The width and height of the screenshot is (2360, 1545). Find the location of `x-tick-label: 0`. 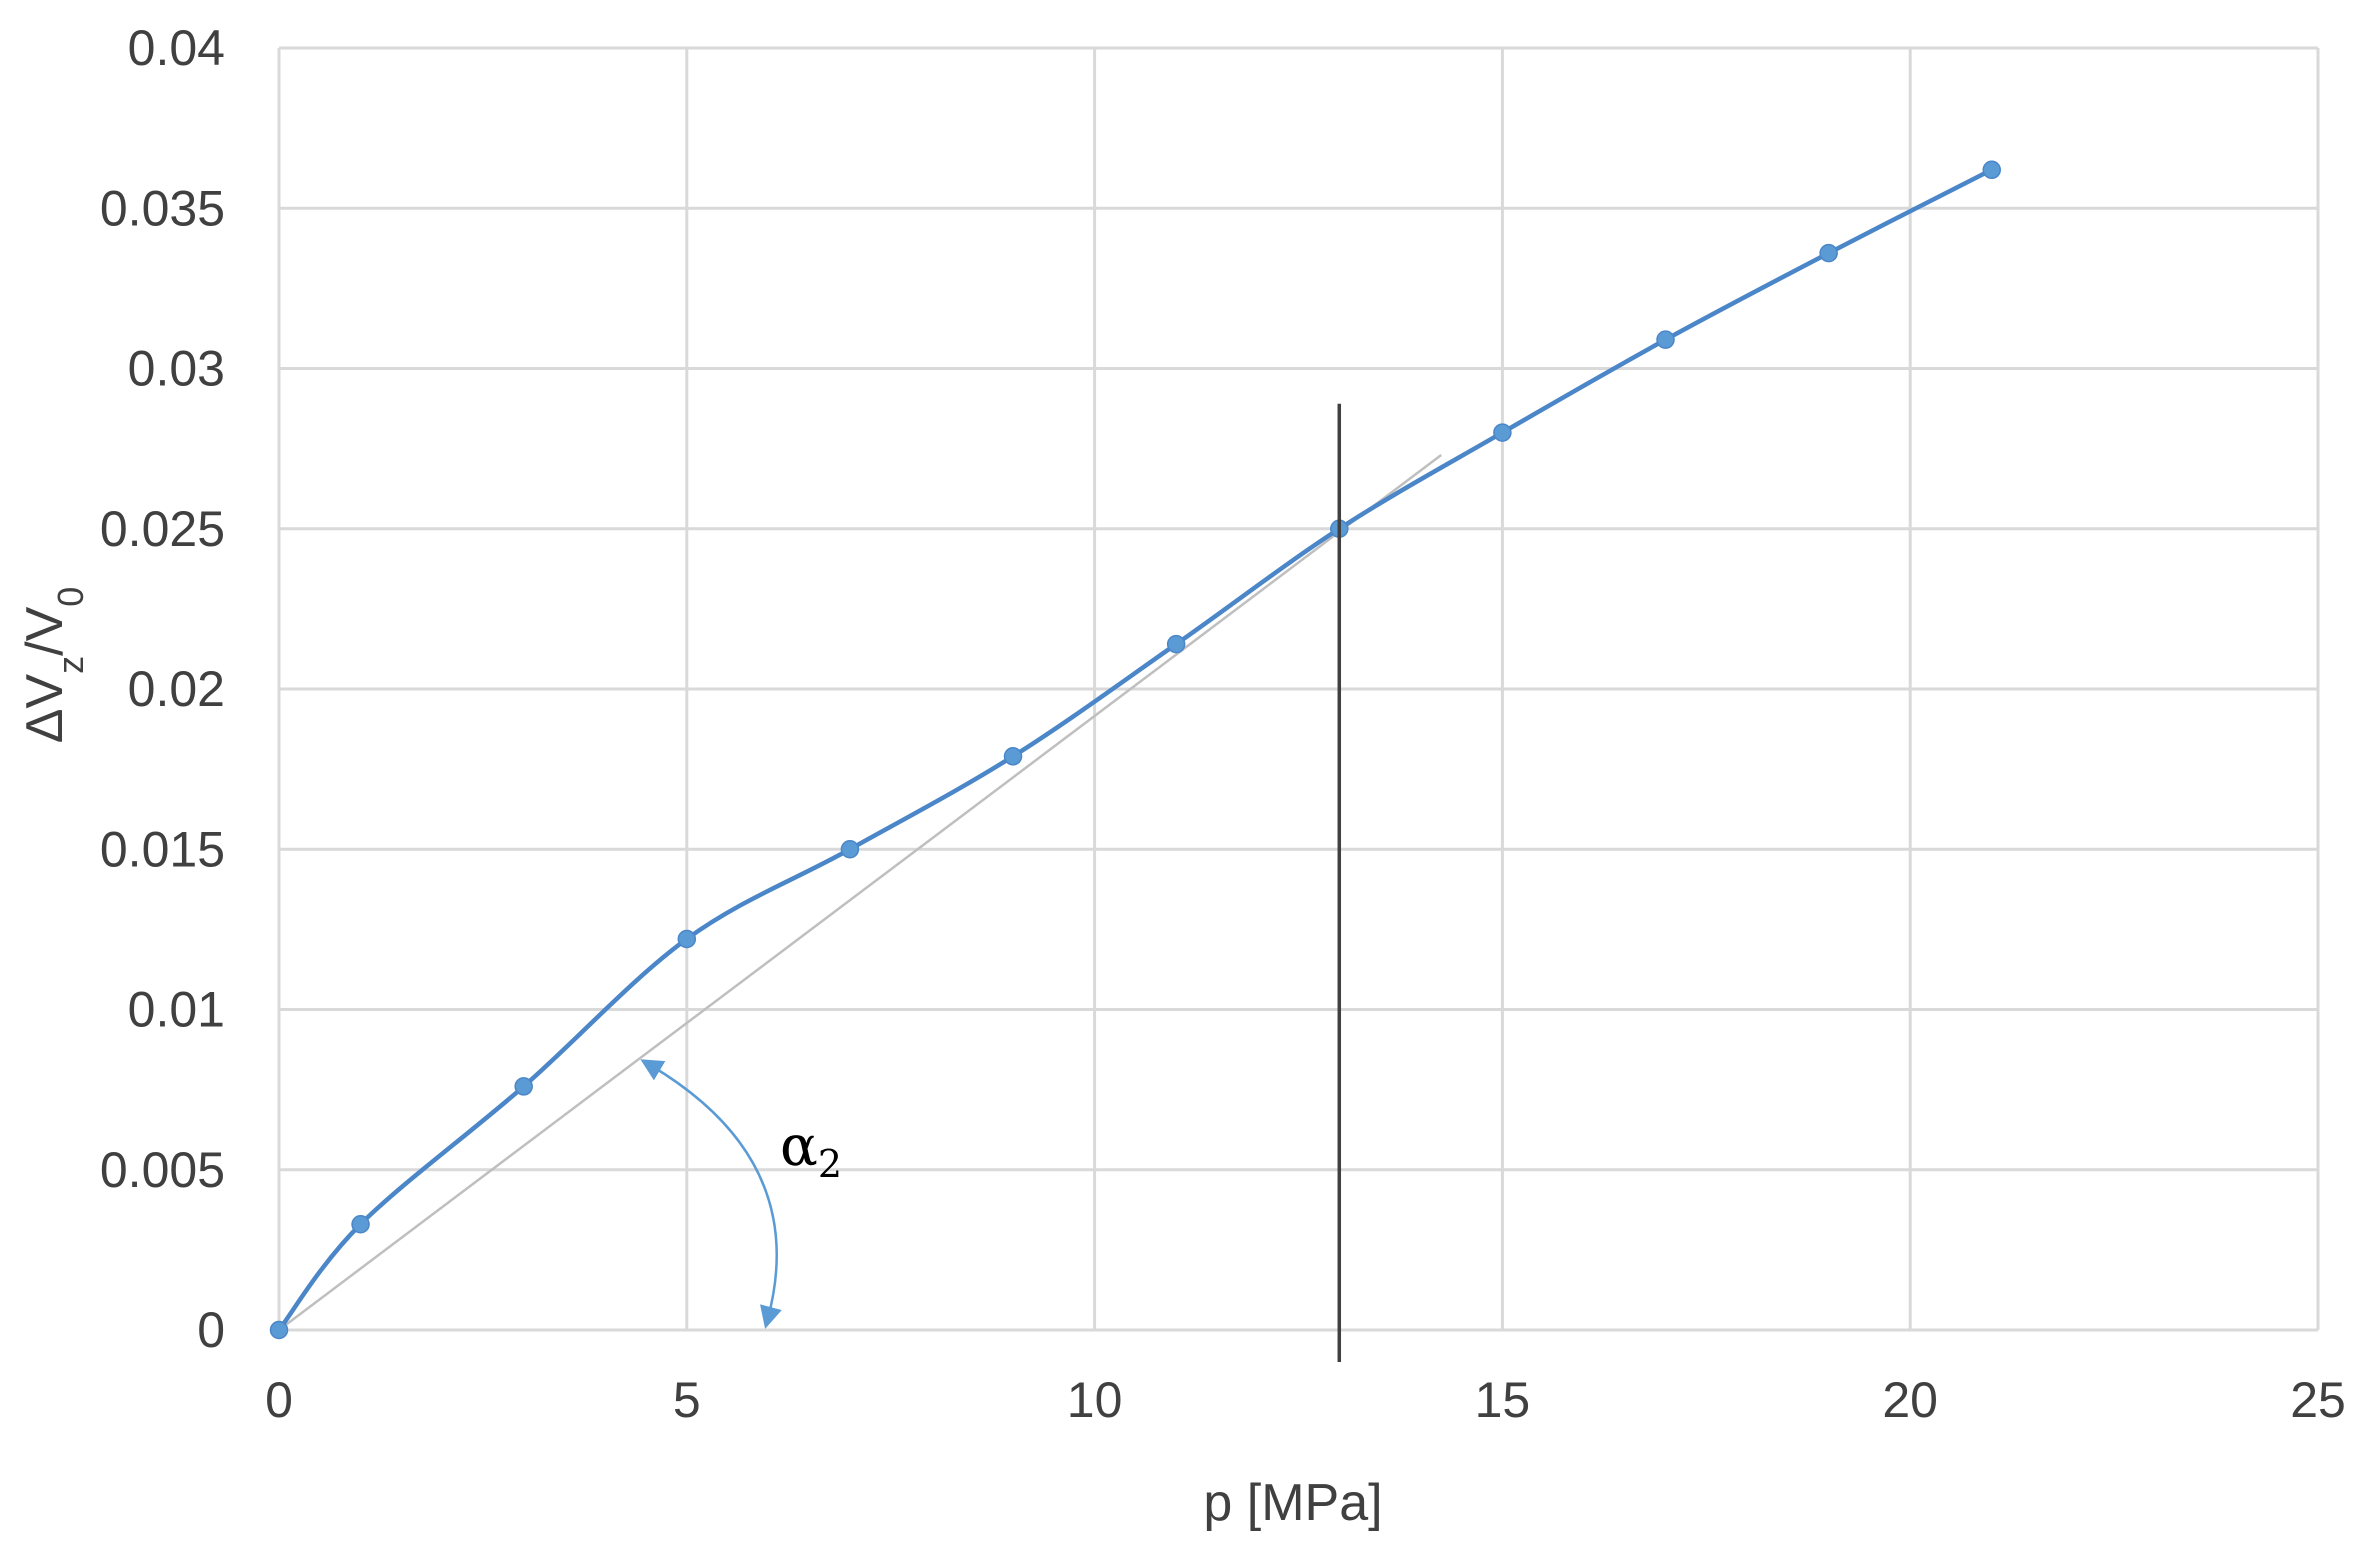

x-tick-label: 0 is located at coordinates (279, 1400).